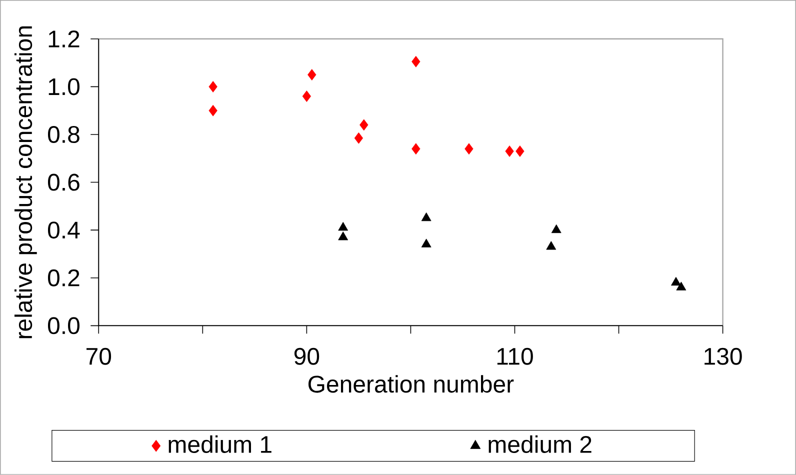 The height and width of the screenshot is (475, 796). Describe the element at coordinates (723, 356) in the screenshot. I see `x-tick-label: 130` at that location.